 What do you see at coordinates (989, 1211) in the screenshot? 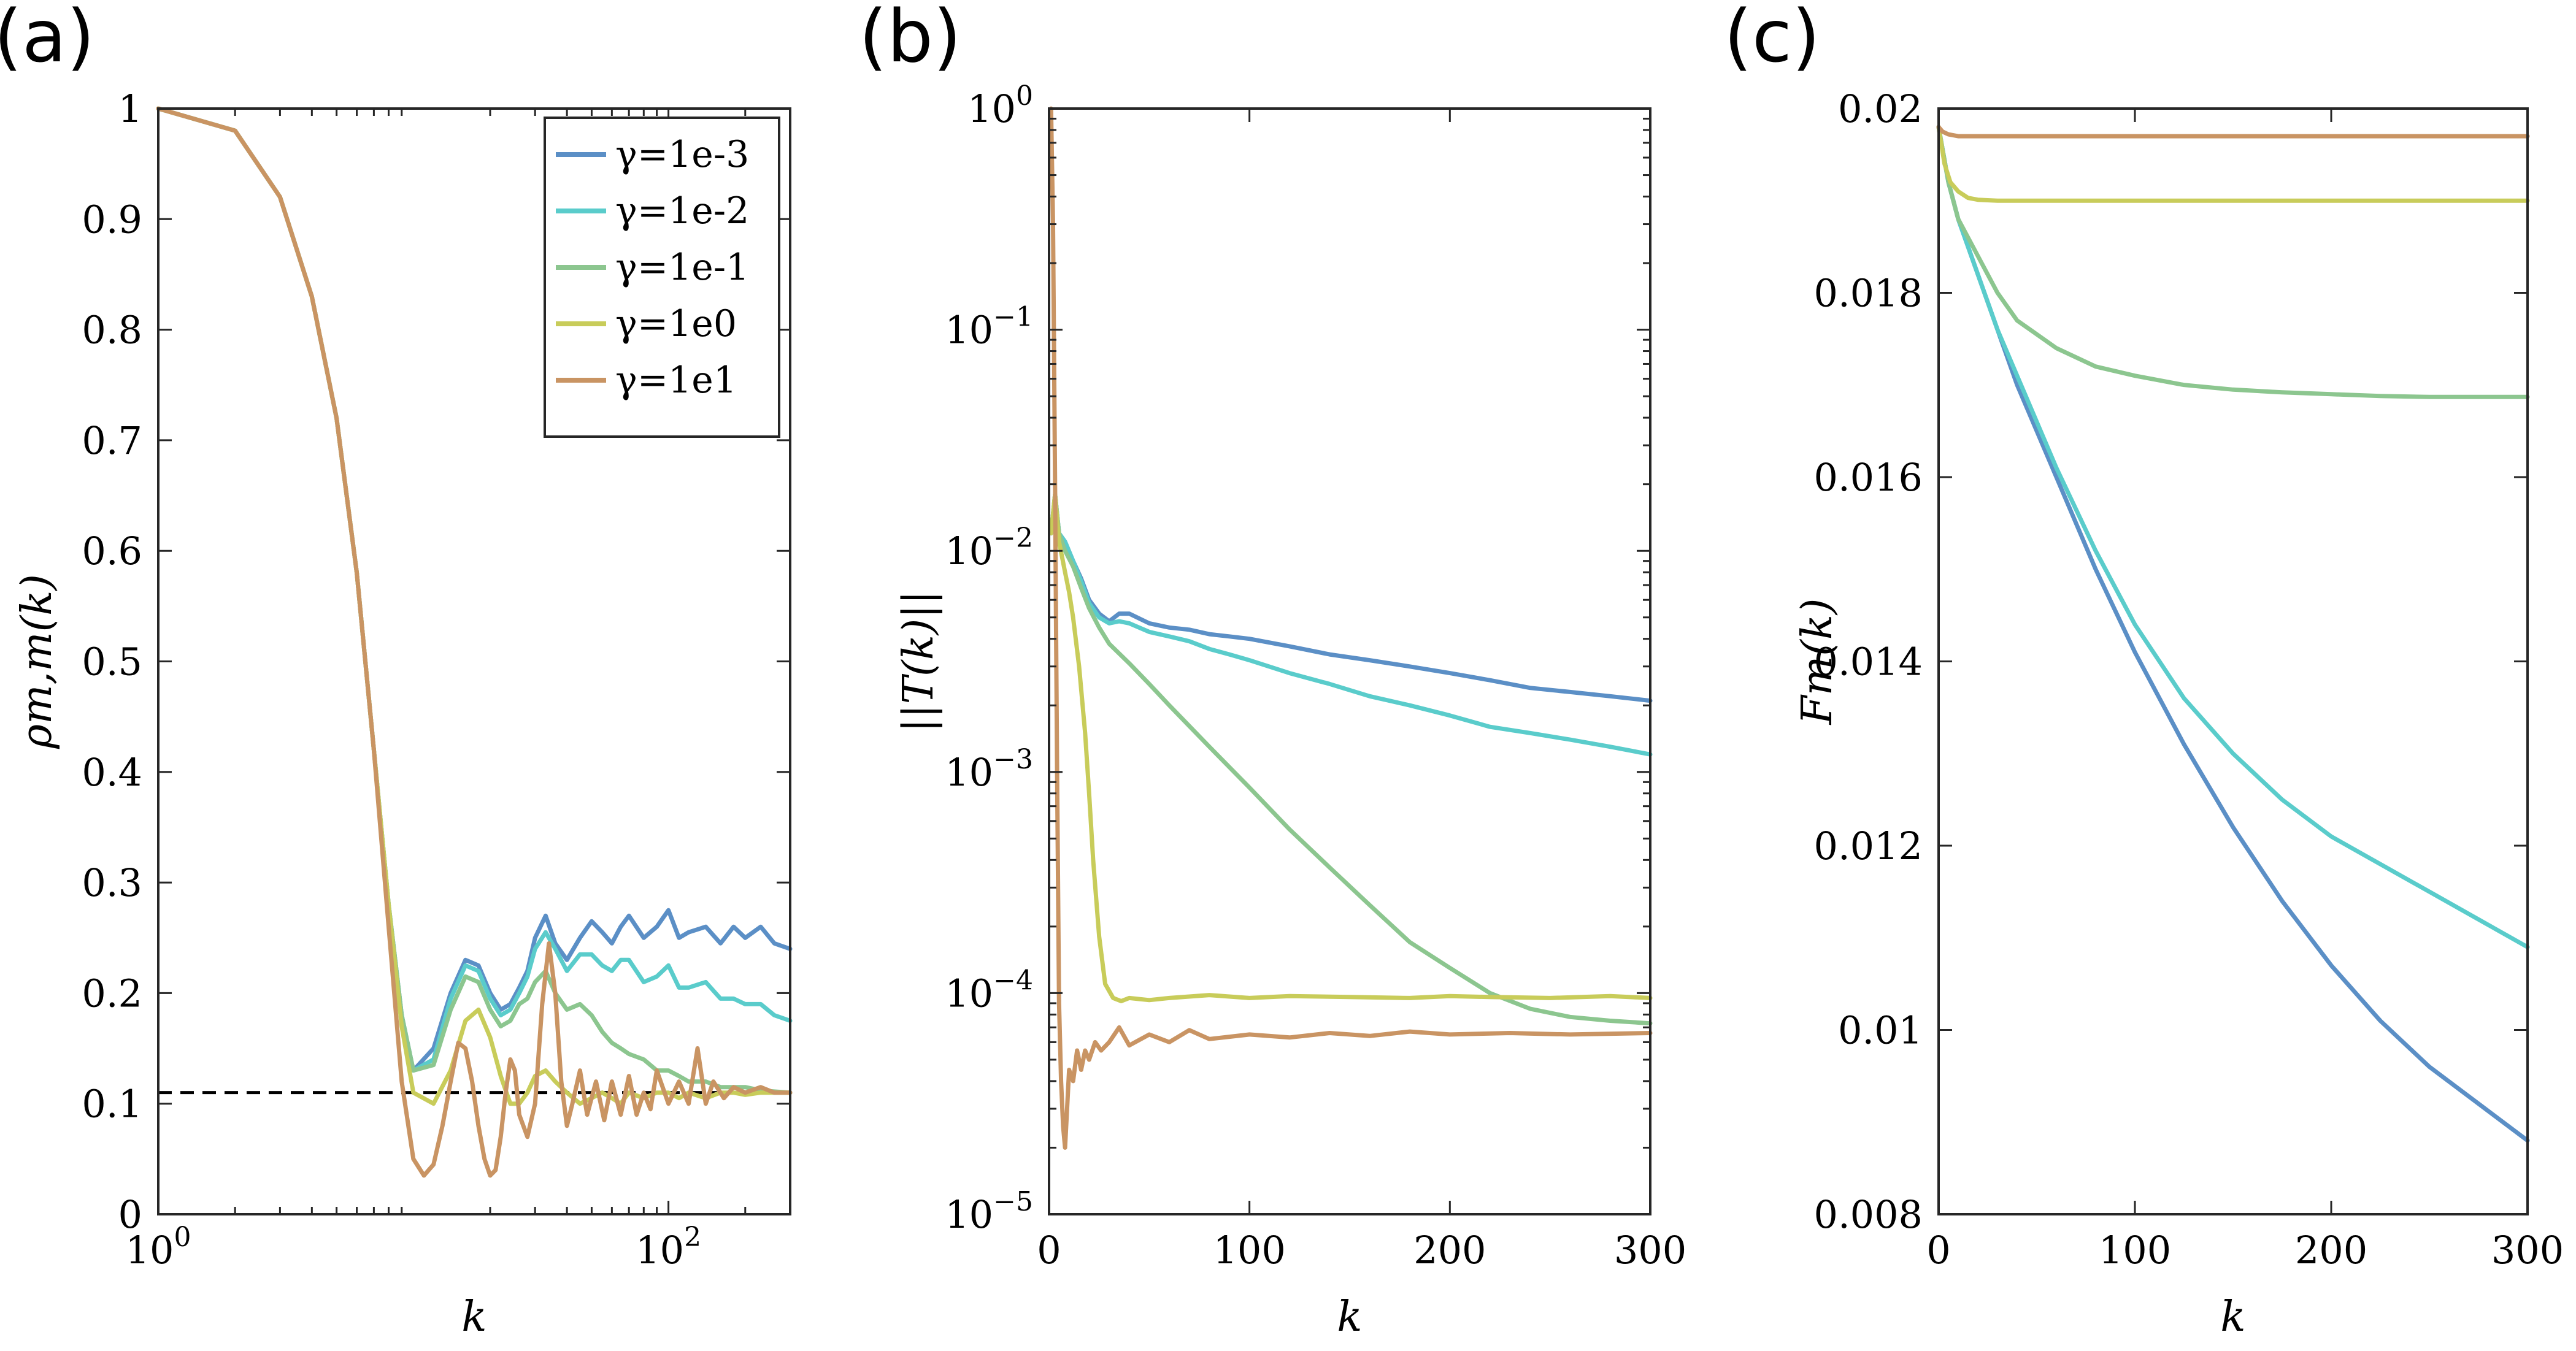
I see `y-tick-label: 10⁻⁵` at bounding box center [989, 1211].